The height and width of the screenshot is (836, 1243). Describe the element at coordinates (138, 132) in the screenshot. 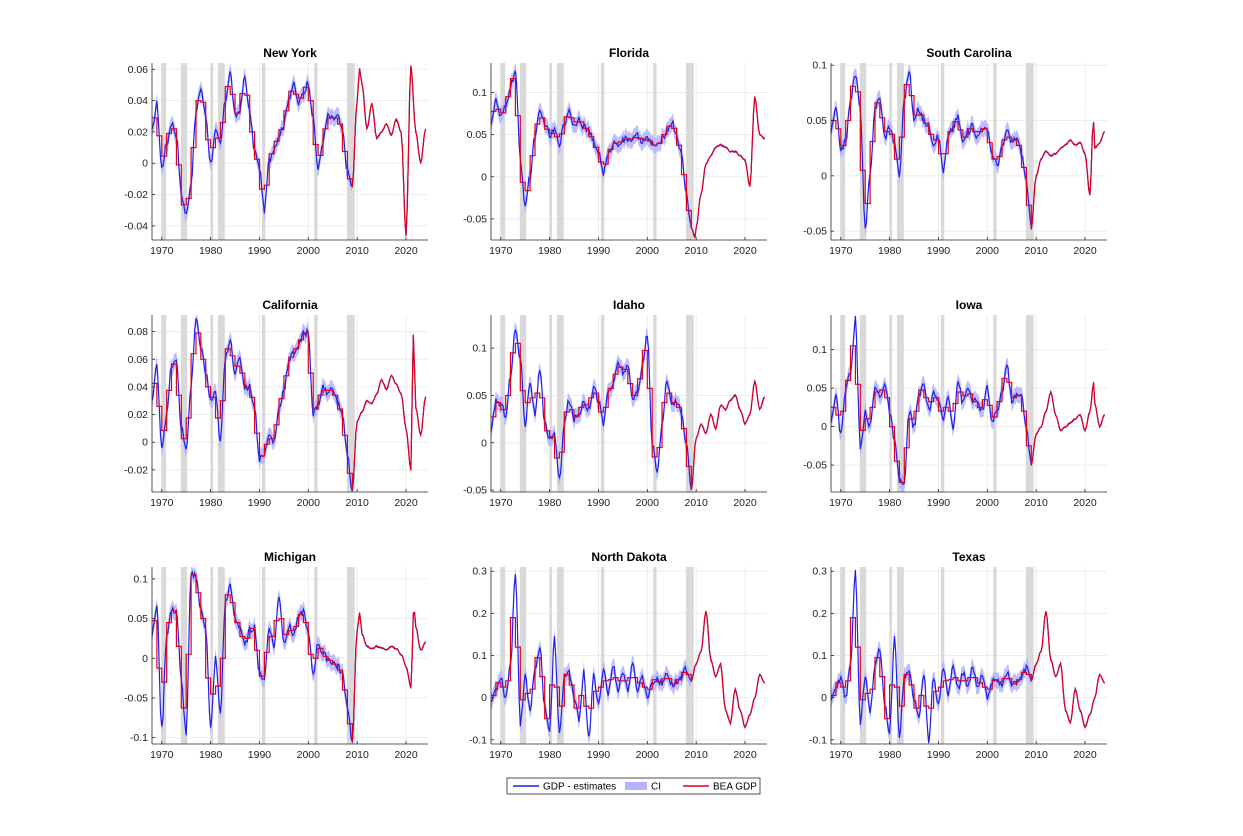

I see `y-tick-label: 0.02` at that location.